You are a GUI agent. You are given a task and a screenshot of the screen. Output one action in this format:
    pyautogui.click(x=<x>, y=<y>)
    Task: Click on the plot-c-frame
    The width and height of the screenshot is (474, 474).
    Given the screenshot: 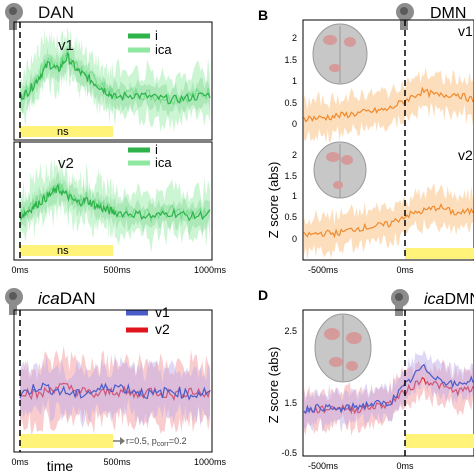 What is the action you would take?
    pyautogui.click(x=113, y=381)
    